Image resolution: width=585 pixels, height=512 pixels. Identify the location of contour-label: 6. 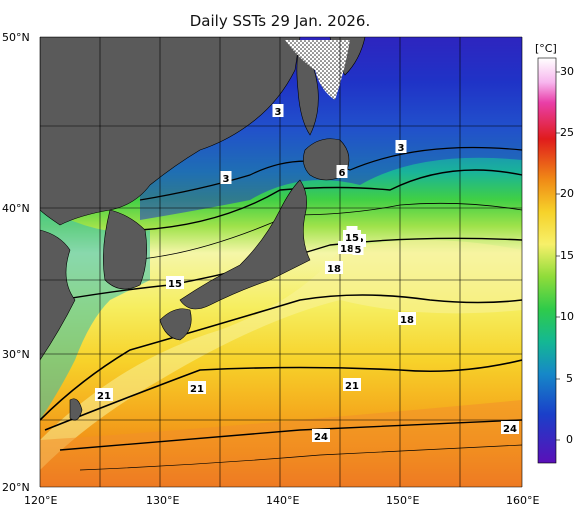
(342, 173).